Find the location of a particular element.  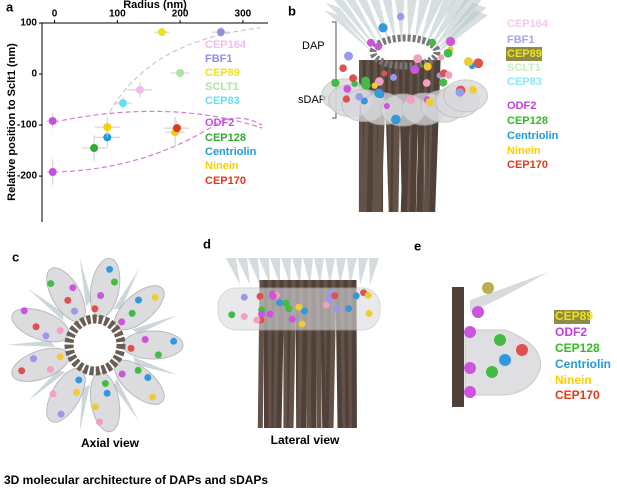

y-tick-label: 0 is located at coordinates (34, 74).